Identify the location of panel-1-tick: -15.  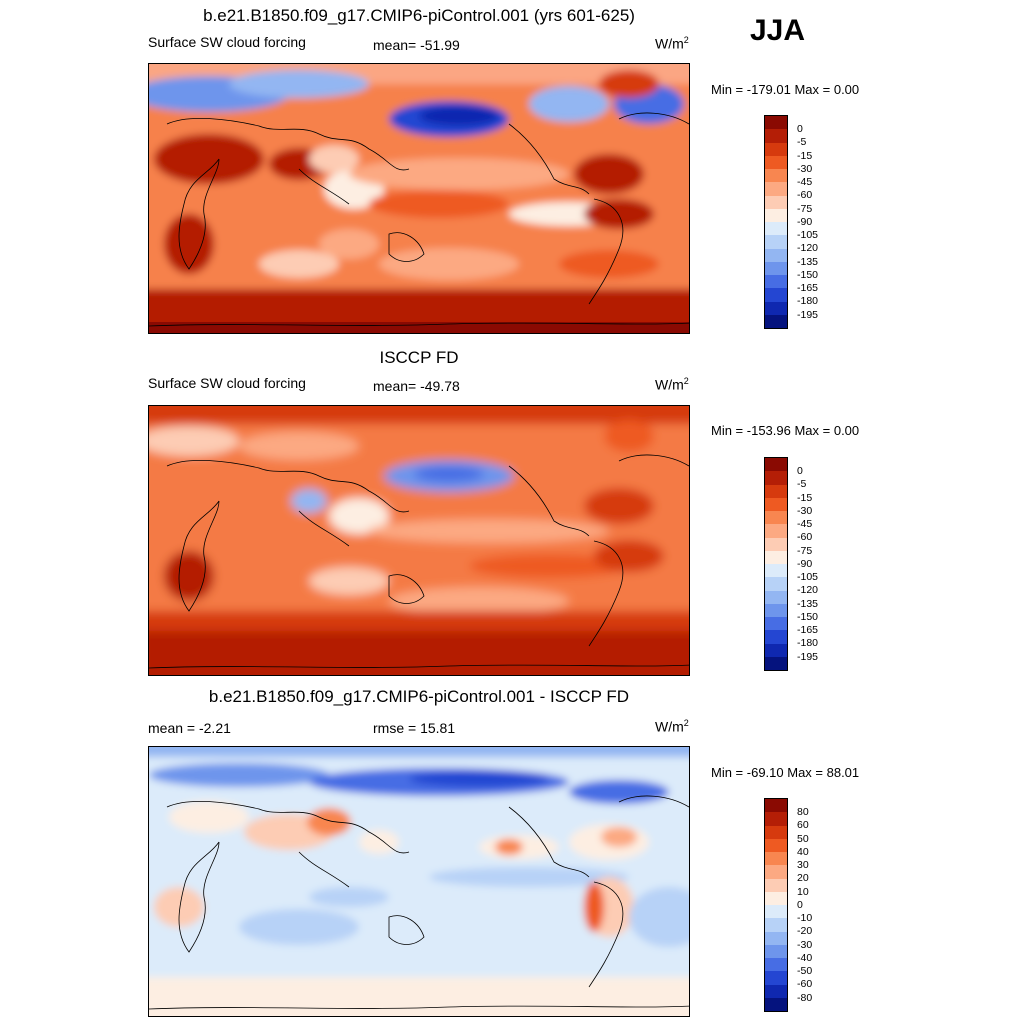
(805, 155).